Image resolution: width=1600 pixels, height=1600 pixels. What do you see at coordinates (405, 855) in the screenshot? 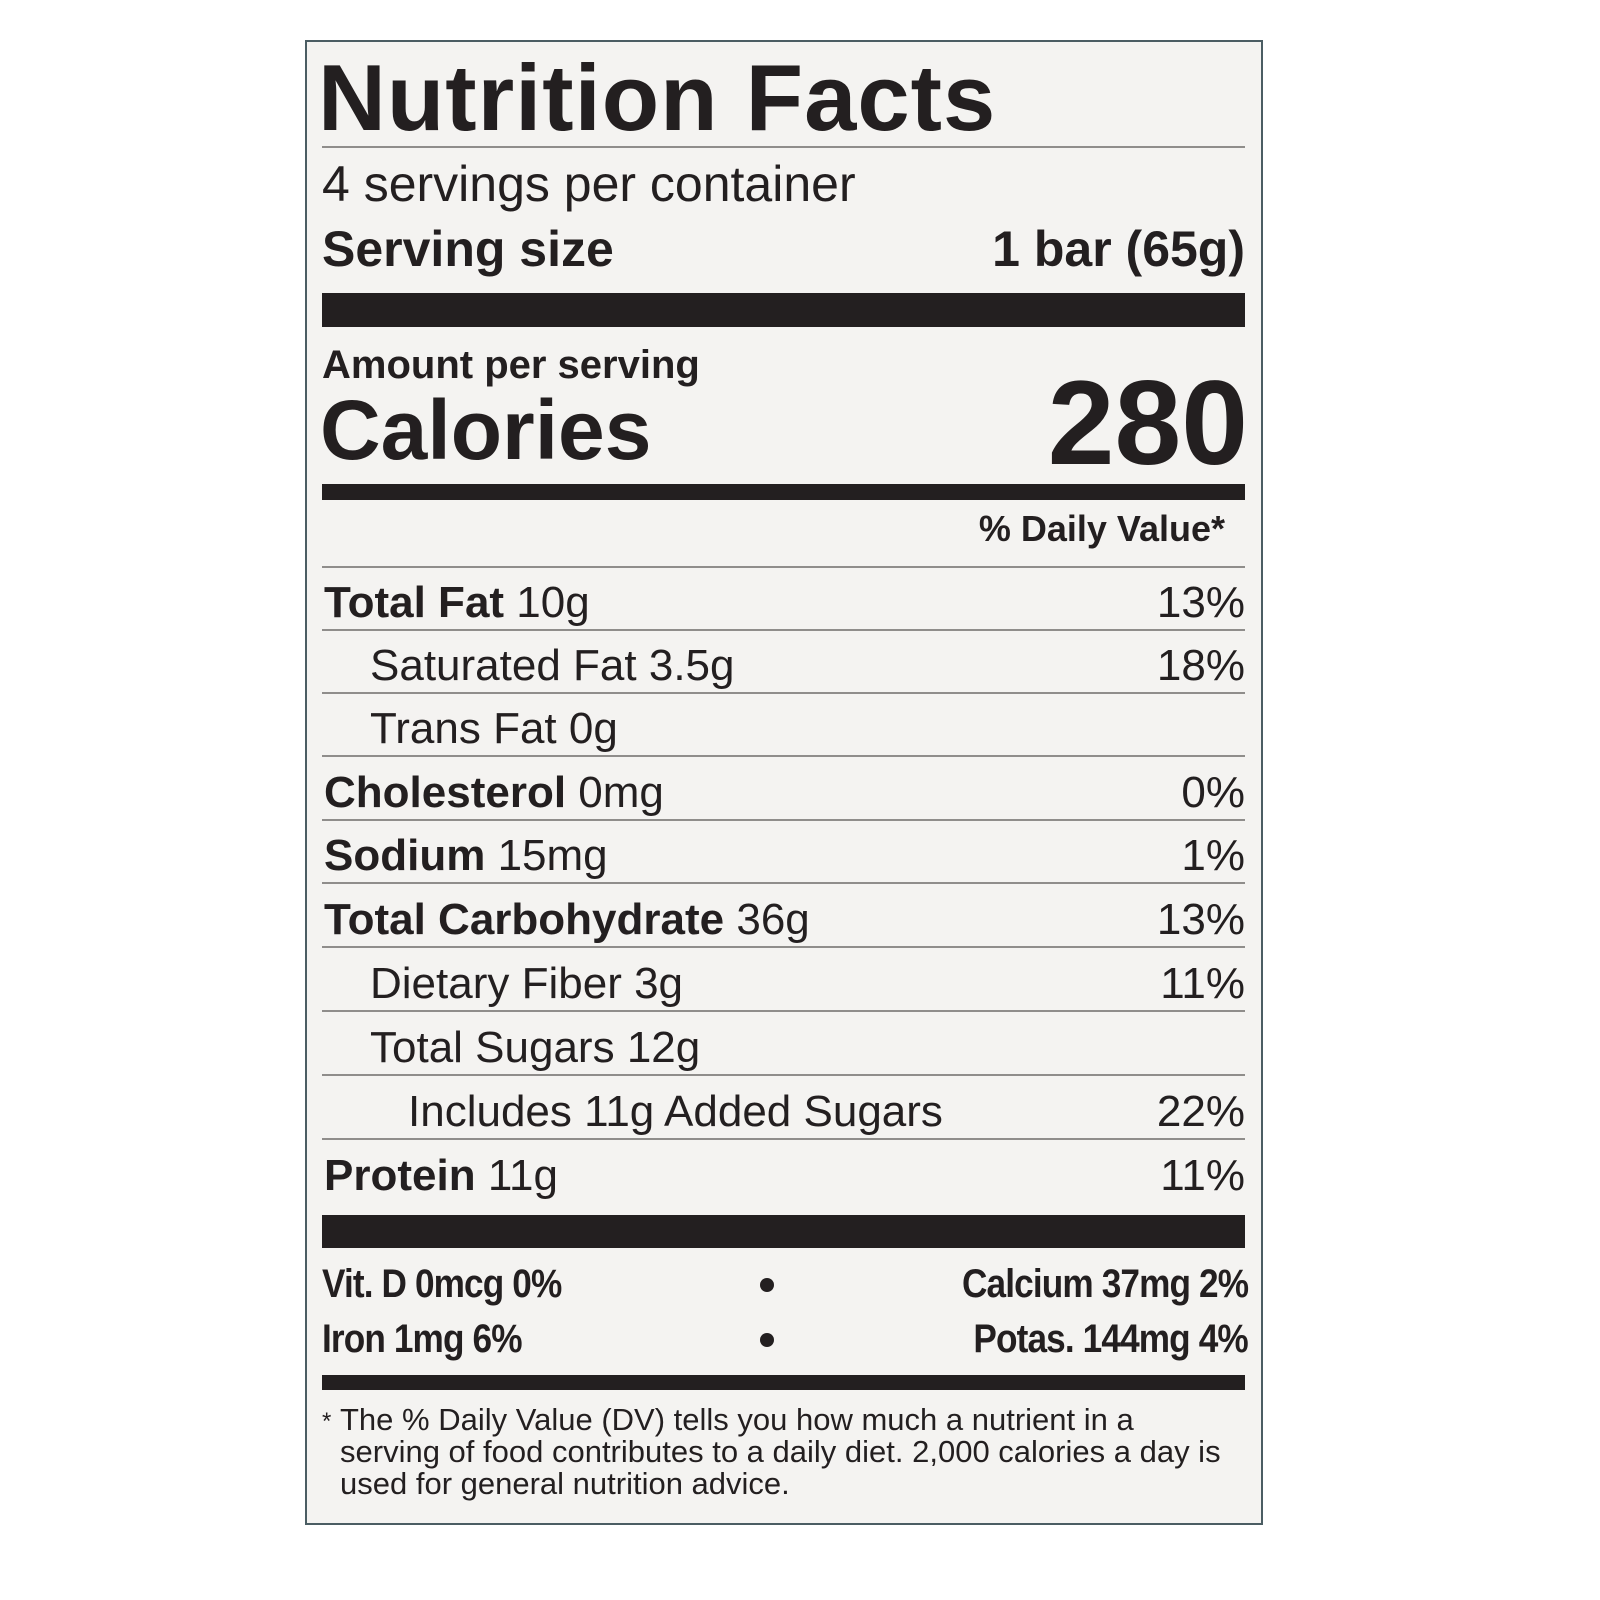
I see `nutrient-name: Sodium` at bounding box center [405, 855].